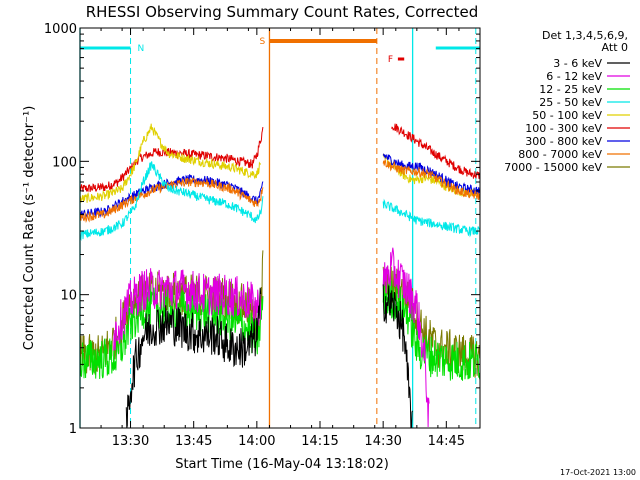  I want to click on legend-entry-label: 100 - 300 keV, so click(563, 128).